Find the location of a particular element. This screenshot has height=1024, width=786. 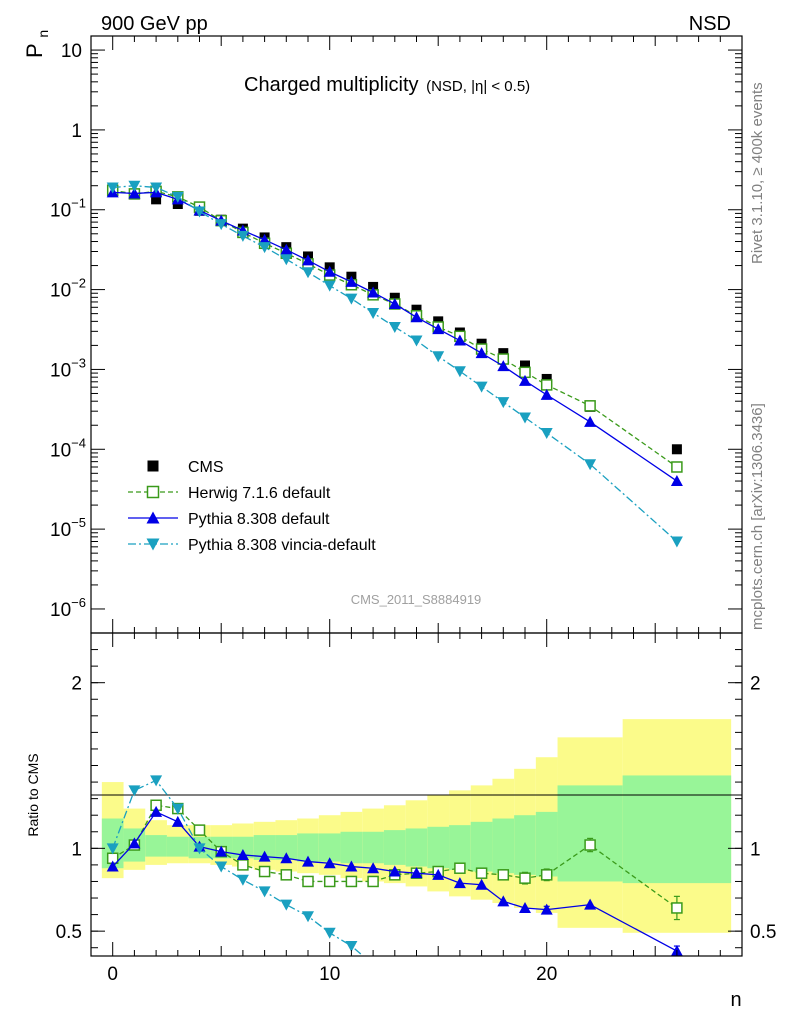

ratio-y-tick-label-right: 0.5 is located at coordinates (763, 932).